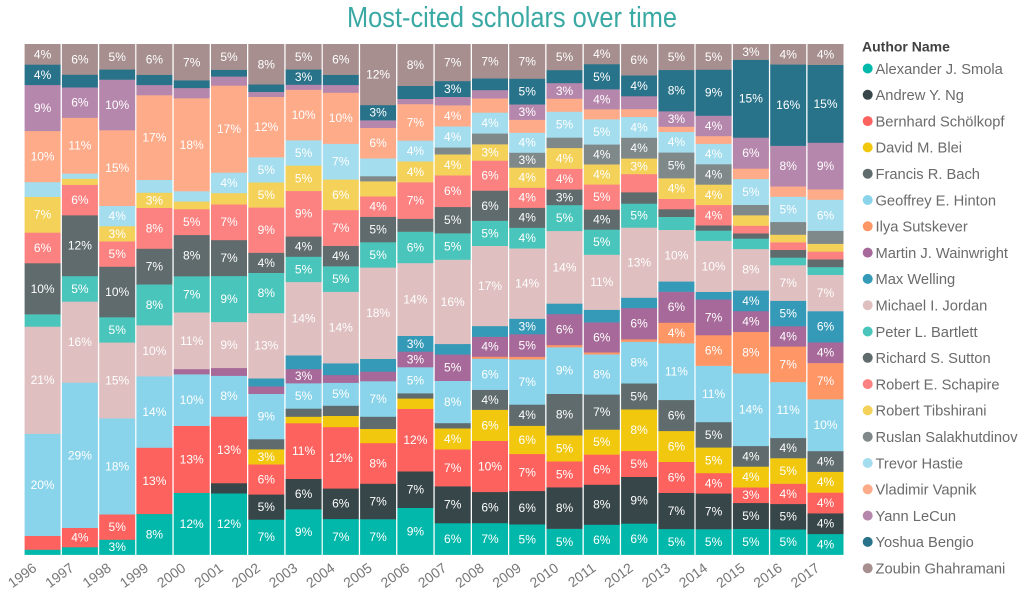 This screenshot has height=611, width=1024. I want to click on svg-text: 20%, so click(43, 485).